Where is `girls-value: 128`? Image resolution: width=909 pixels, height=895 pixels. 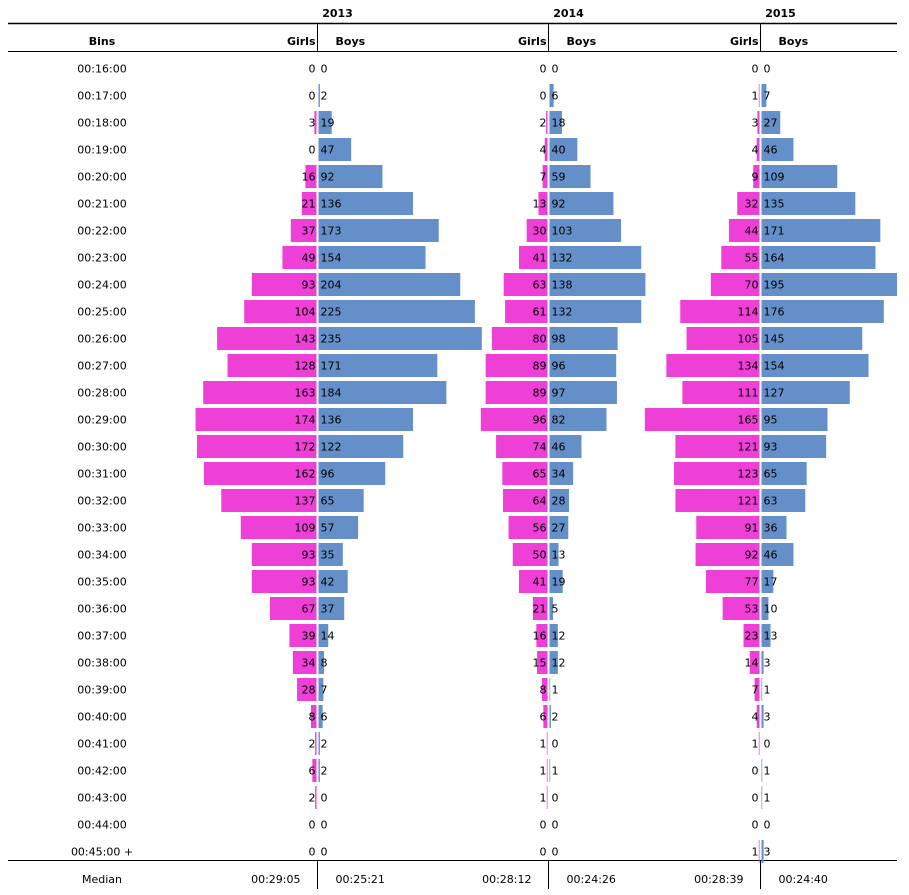 girls-value: 128 is located at coordinates (305, 366).